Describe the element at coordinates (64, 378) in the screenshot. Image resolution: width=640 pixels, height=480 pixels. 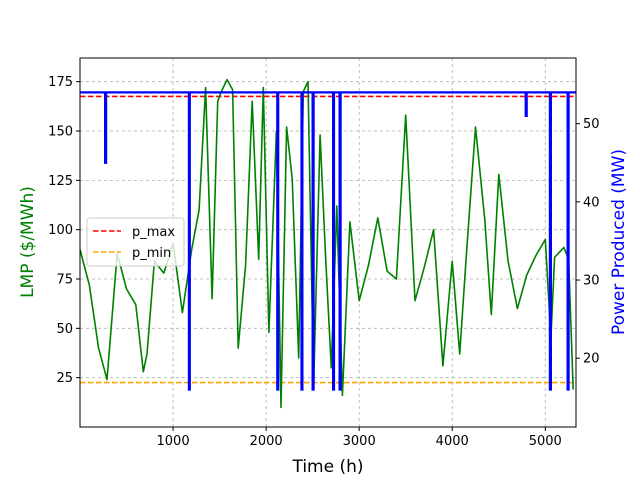
I see `y-left-tick-label: 25` at that location.